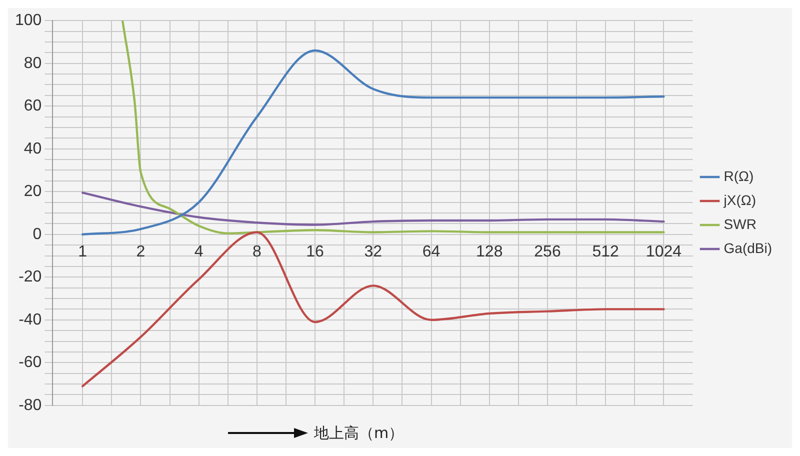  I want to click on y-tick-label: 40, so click(33, 149).